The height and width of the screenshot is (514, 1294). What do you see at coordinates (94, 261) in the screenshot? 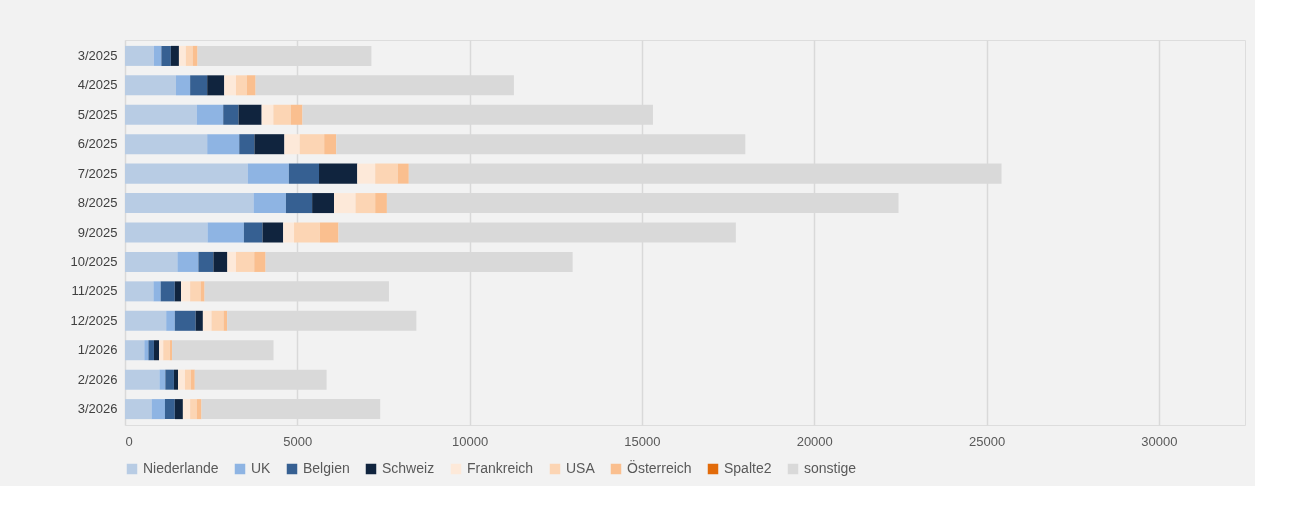
I see `y-tick-label: 10/2025` at bounding box center [94, 261].